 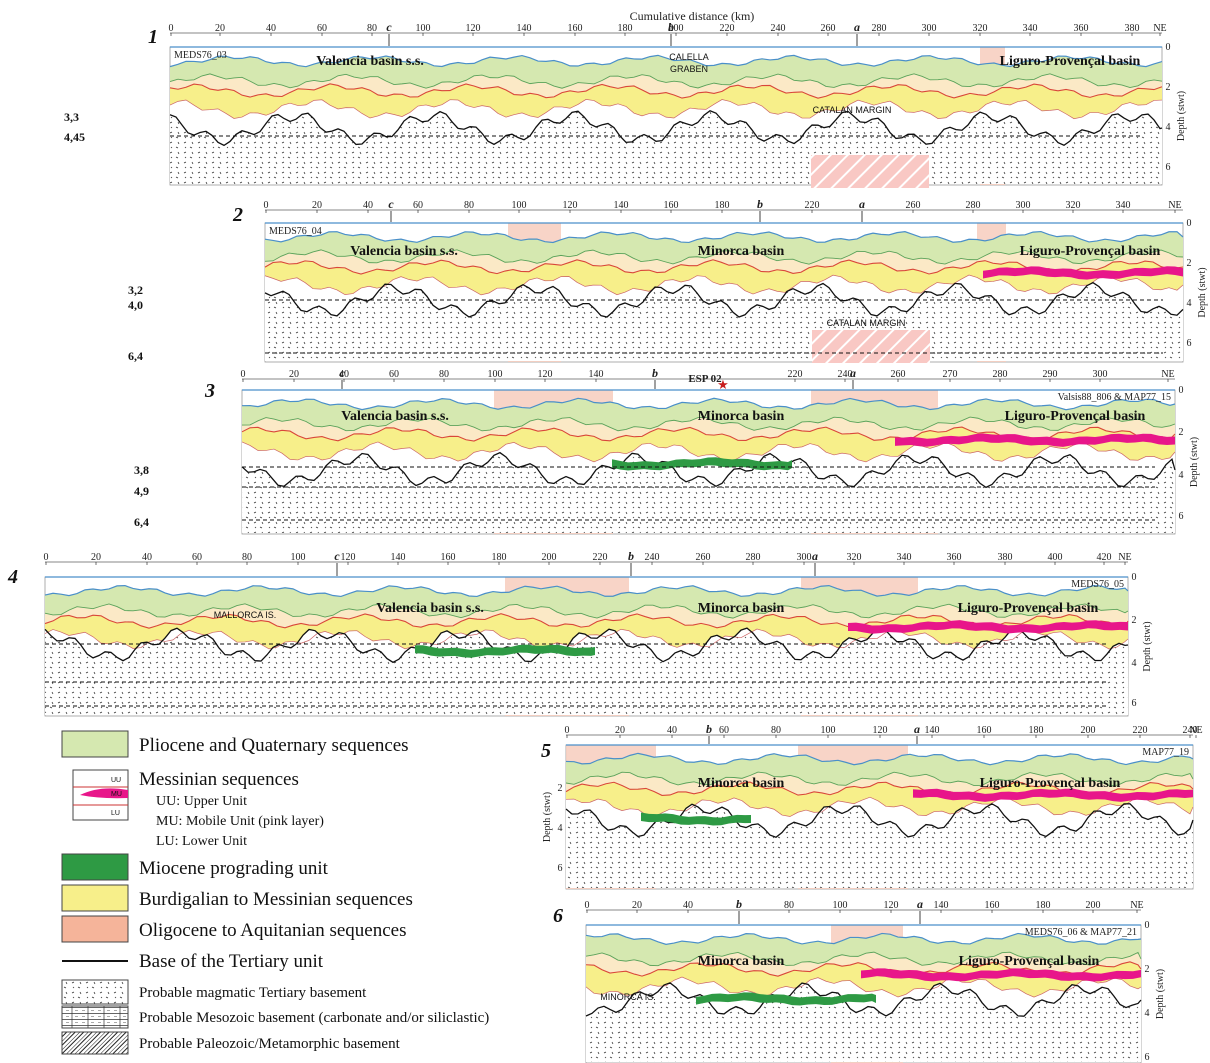 I want to click on axis-tick-label: 290, so click(x=1050, y=374).